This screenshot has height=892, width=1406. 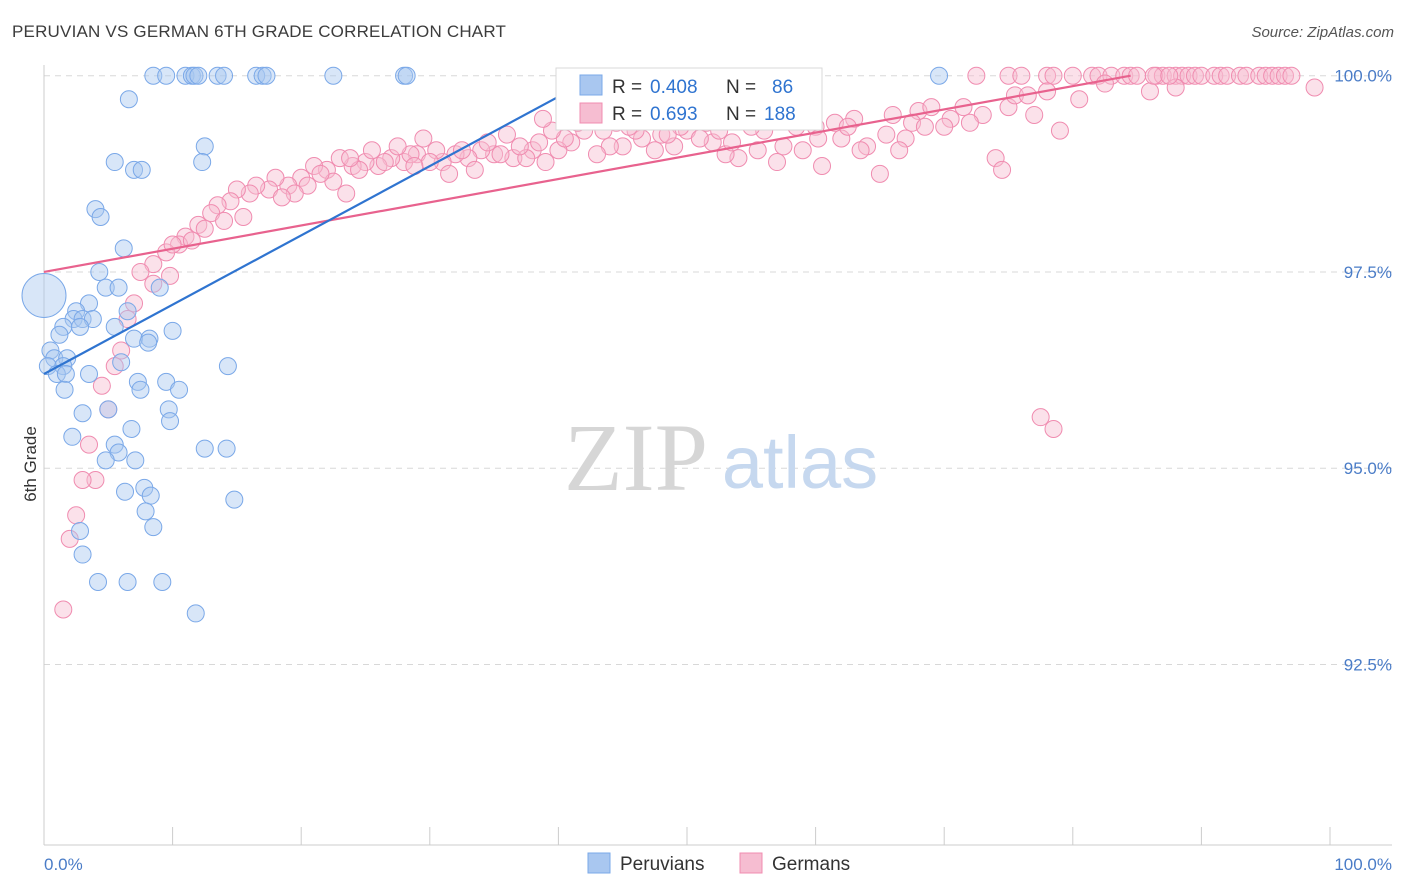 I want to click on peruvians-n-value: 86, so click(x=782, y=87).